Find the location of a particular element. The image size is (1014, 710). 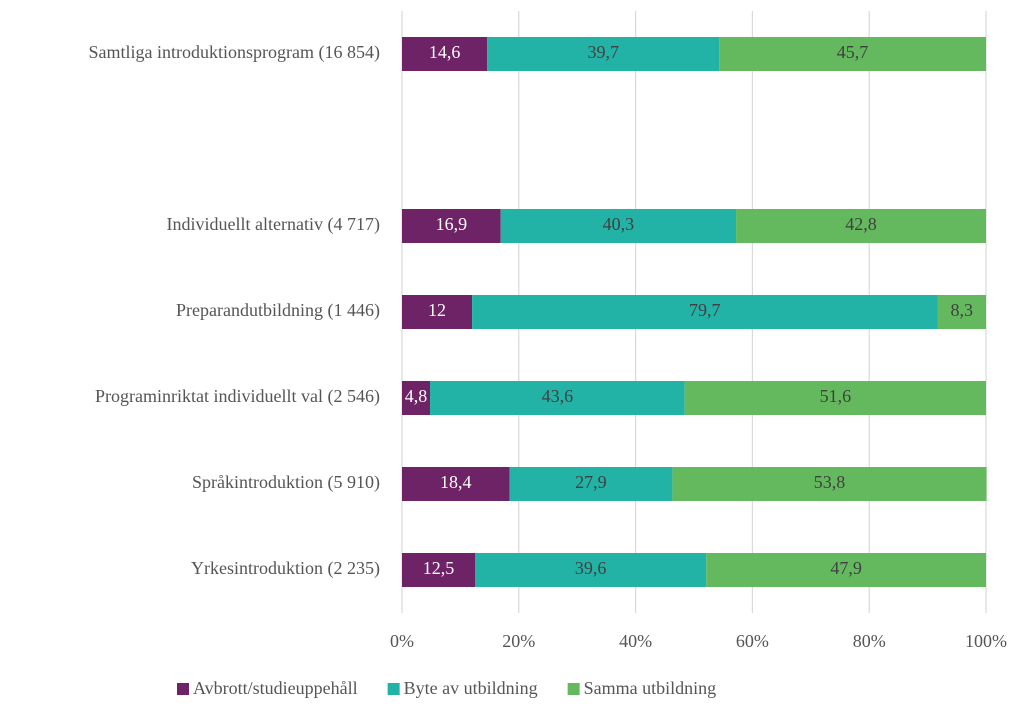

data-label: 4,8 is located at coordinates (416, 396).